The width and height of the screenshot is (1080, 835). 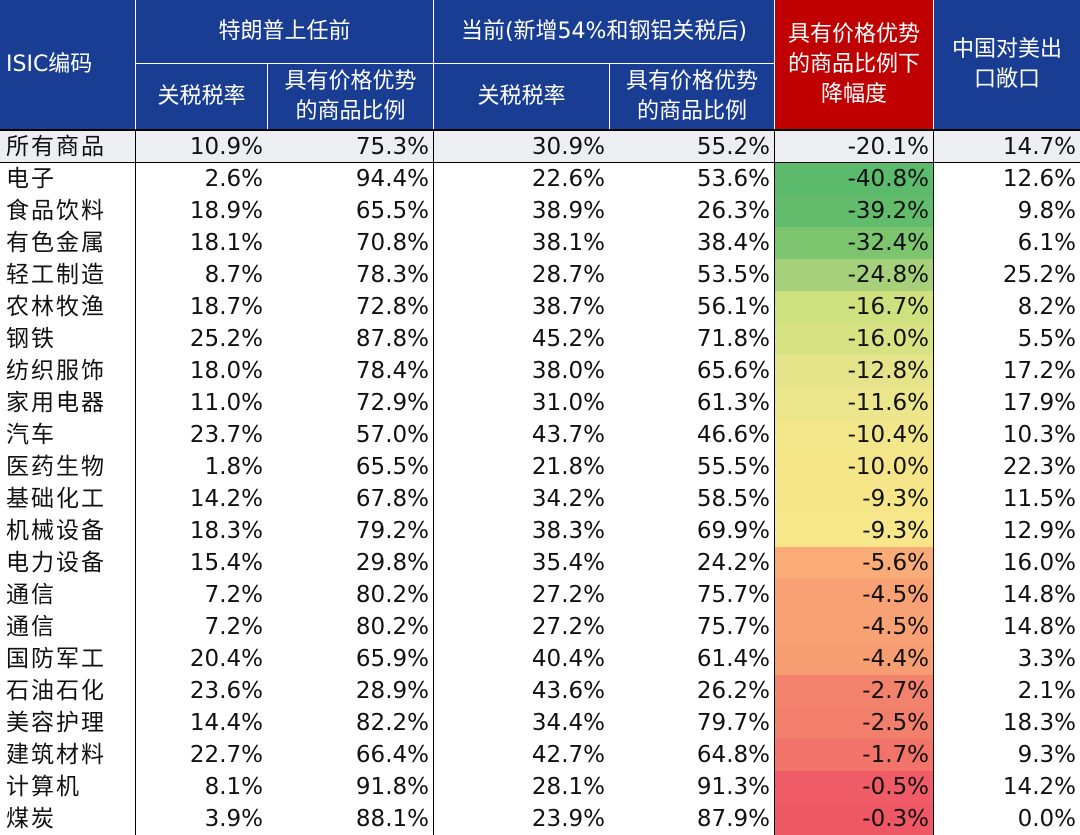 What do you see at coordinates (201, 96) in the screenshot?
I see `header-before-tariff-rate: 关税税率` at bounding box center [201, 96].